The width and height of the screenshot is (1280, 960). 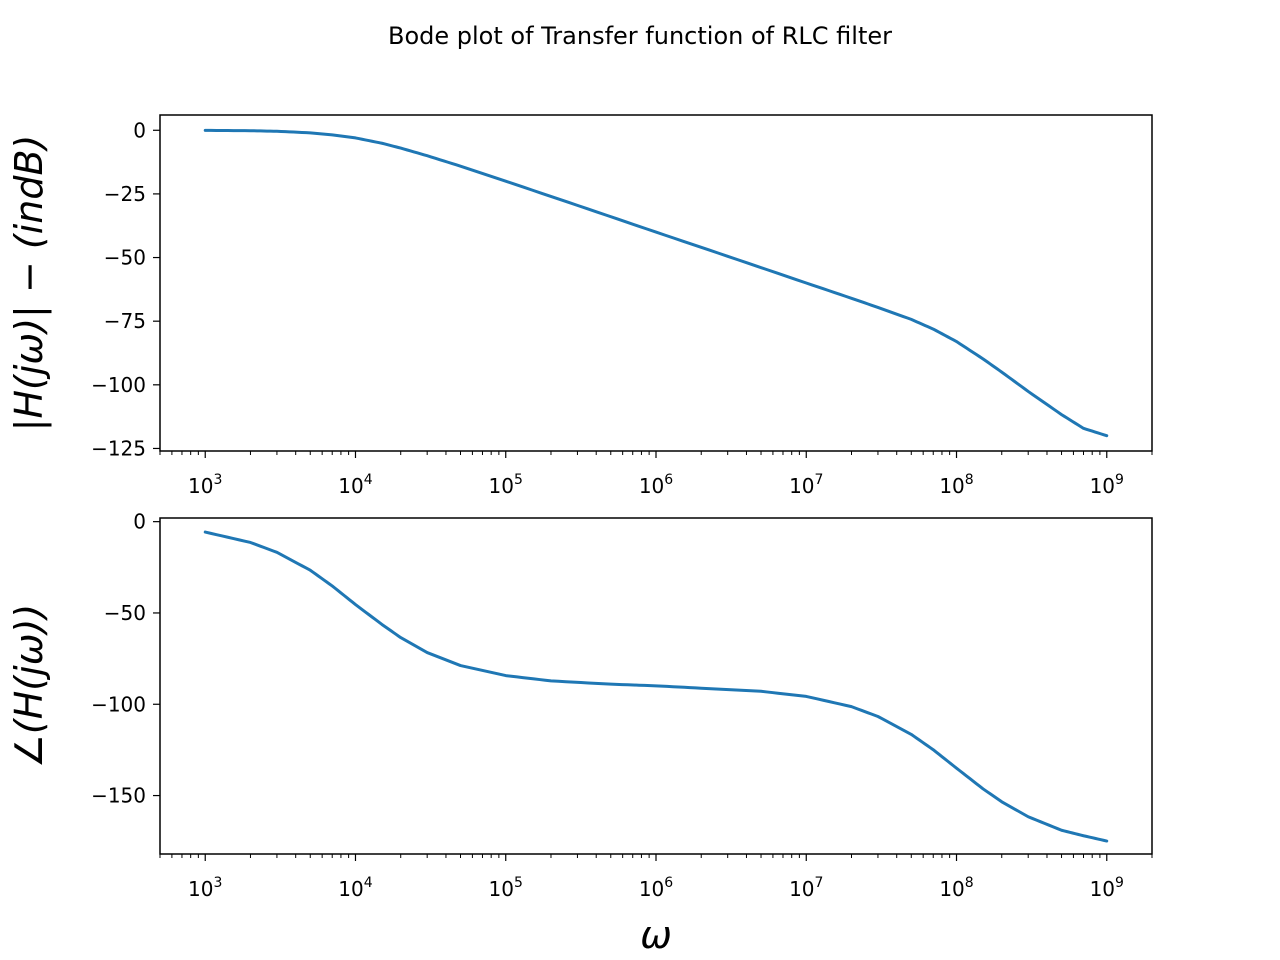 I want to click on magnitude-y-tick-label: −50, so click(x=125, y=258).